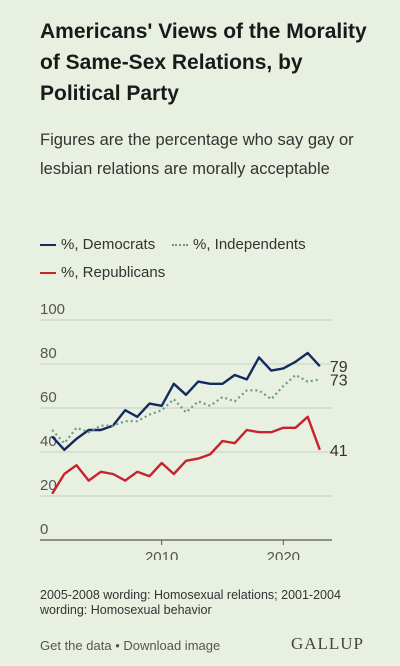  Describe the element at coordinates (48, 353) in the screenshot. I see `y-tick-label-80: 80` at that location.